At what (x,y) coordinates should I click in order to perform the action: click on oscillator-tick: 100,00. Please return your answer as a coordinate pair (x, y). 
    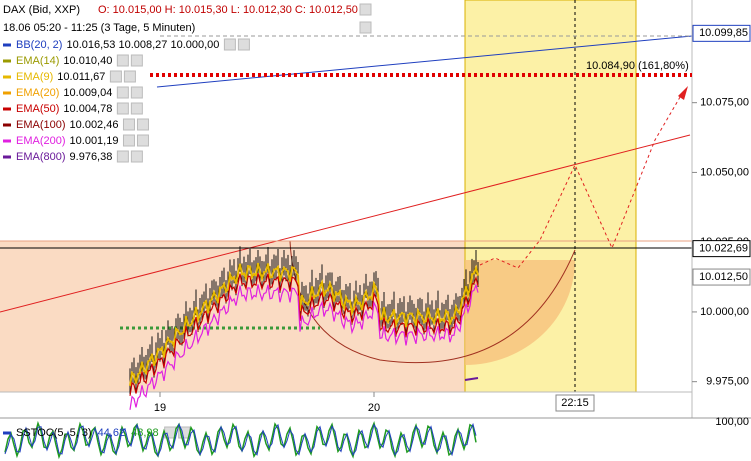
    Looking at the image, I should click on (732, 422).